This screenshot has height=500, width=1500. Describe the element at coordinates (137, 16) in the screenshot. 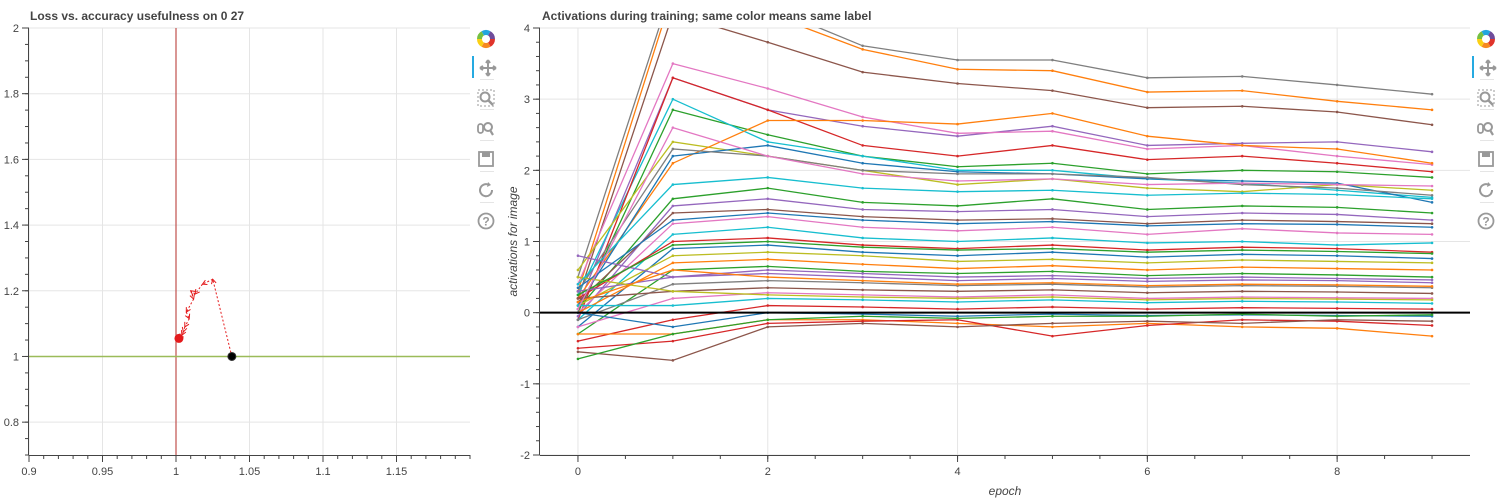

I see `left-chart-title: Loss vs. accuracy usefulness on 0 27` at that location.